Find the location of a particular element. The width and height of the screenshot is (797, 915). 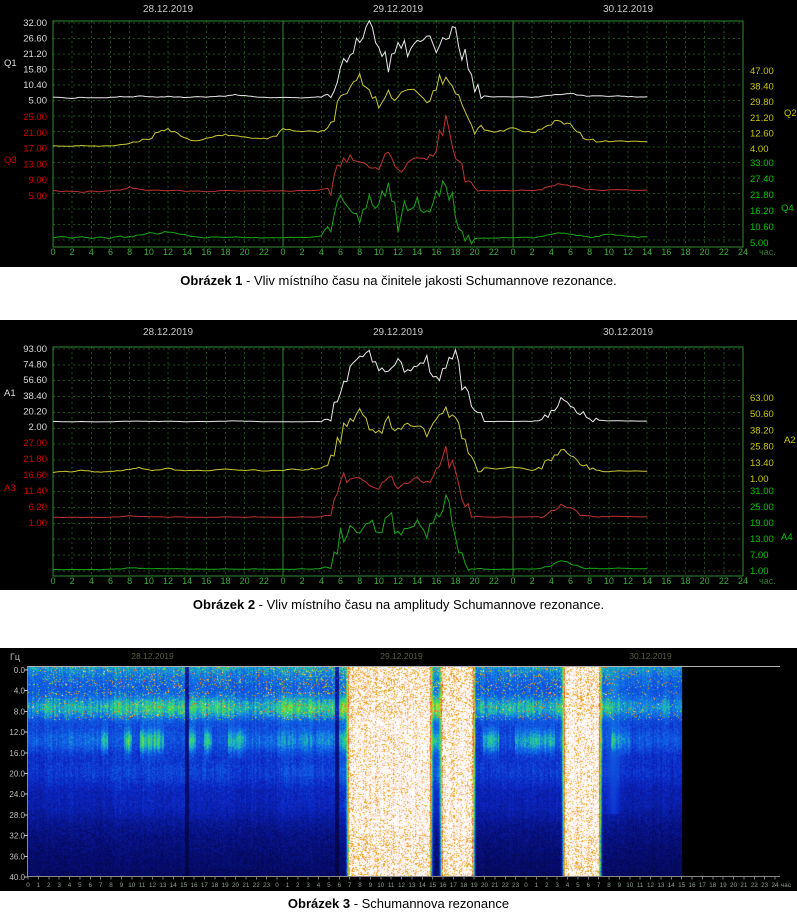

hour-tick-label: 11 is located at coordinates (391, 885).